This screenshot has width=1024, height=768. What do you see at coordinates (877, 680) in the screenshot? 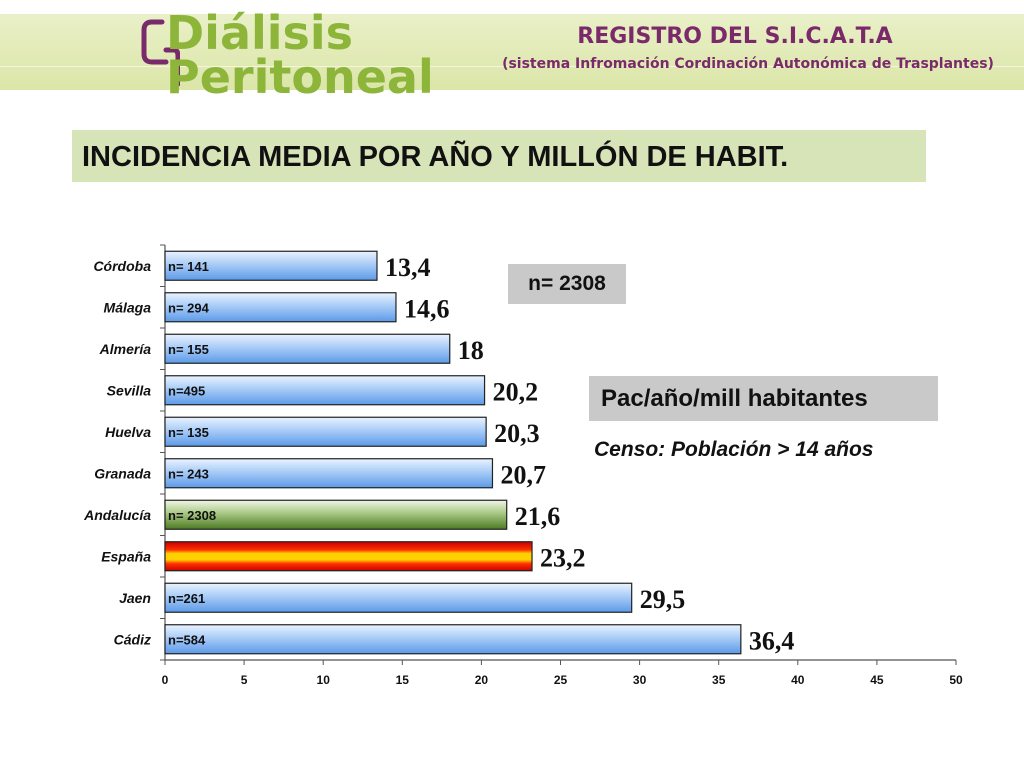
I see `x-tick-label: 45` at bounding box center [877, 680].